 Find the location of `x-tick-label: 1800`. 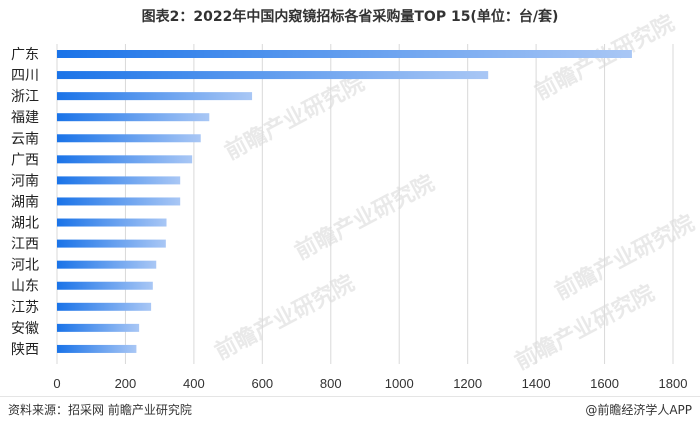

x-tick-label: 1800 is located at coordinates (673, 383).